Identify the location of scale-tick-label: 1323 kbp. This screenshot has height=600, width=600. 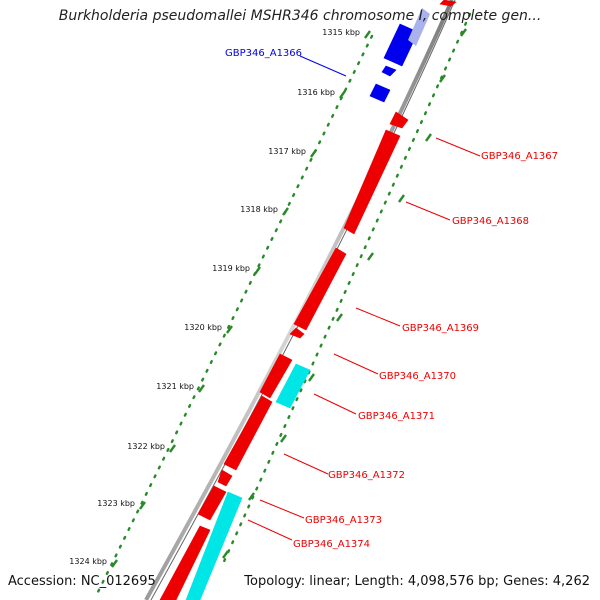
(116, 503).